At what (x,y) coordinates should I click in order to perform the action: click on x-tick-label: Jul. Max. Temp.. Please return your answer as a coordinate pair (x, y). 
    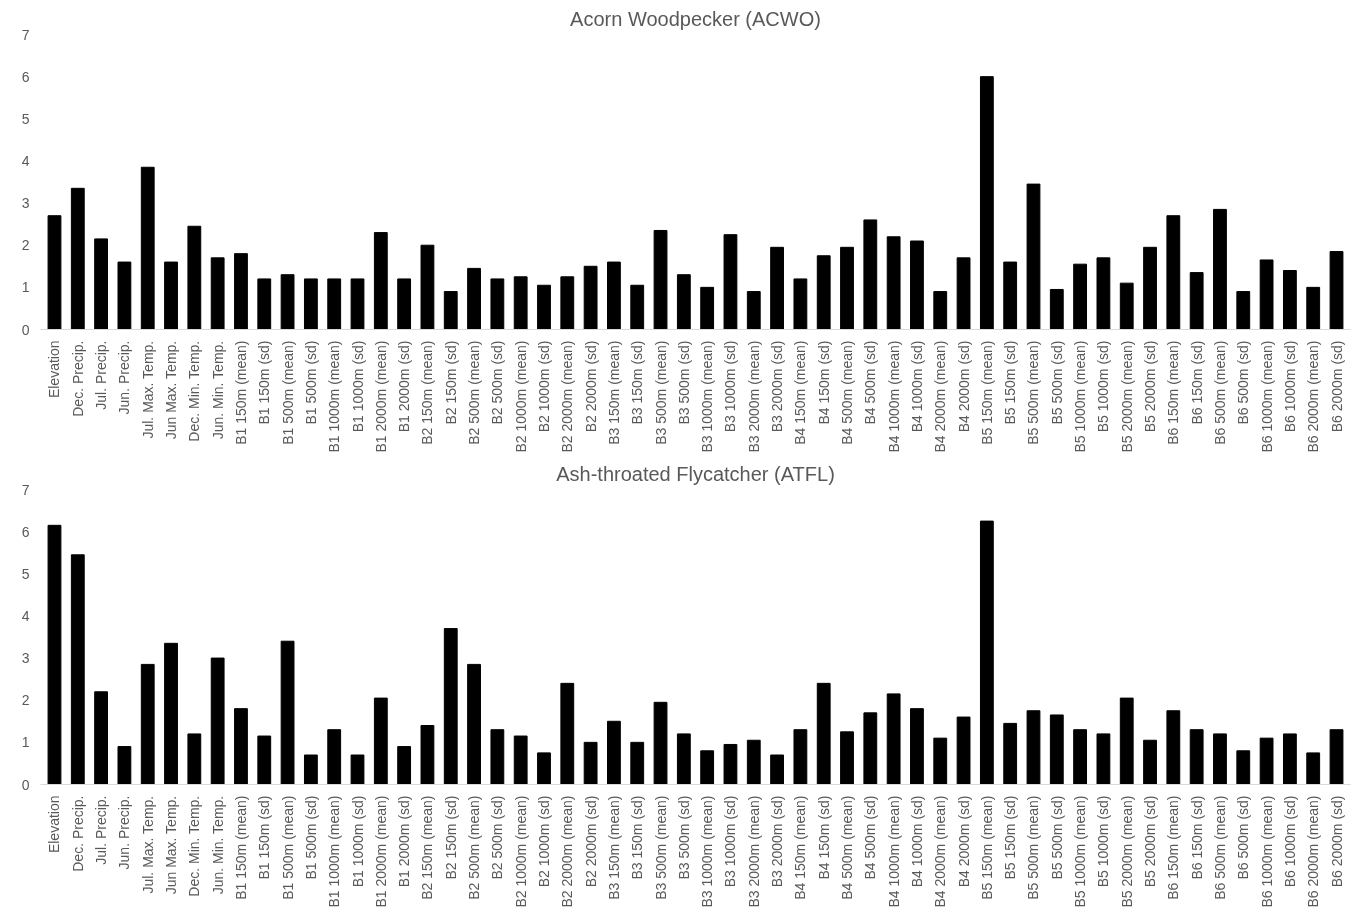
    Looking at the image, I should click on (147, 389).